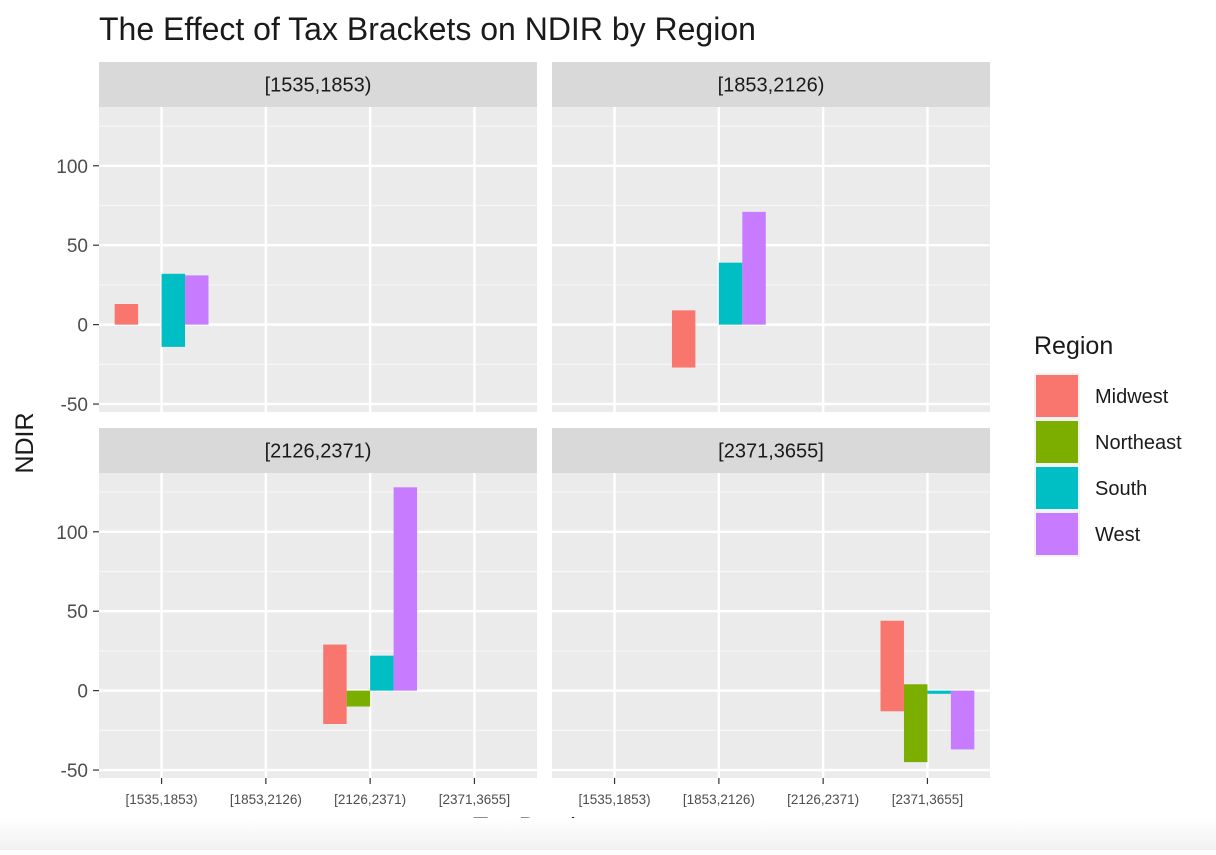  I want to click on facet-strip-label: [1853,2126), so click(771, 86).